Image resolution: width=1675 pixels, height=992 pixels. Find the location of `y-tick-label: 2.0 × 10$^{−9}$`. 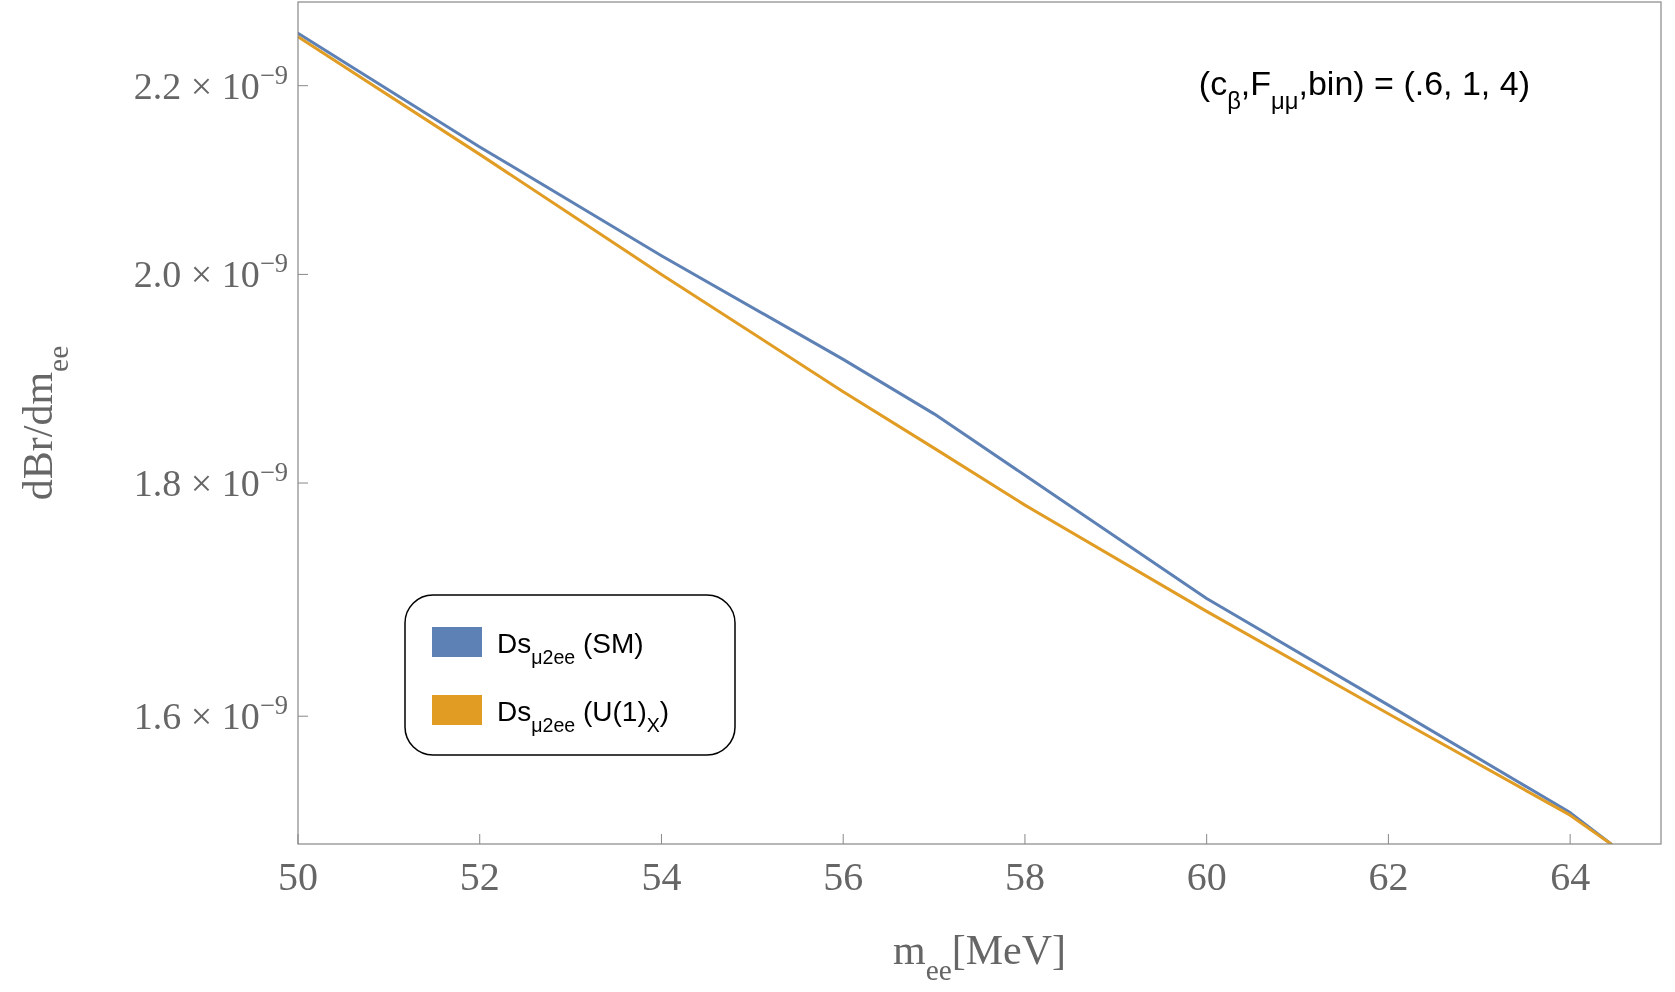

y-tick-label: 2.0 × 10$^{−9}$ is located at coordinates (210, 272).